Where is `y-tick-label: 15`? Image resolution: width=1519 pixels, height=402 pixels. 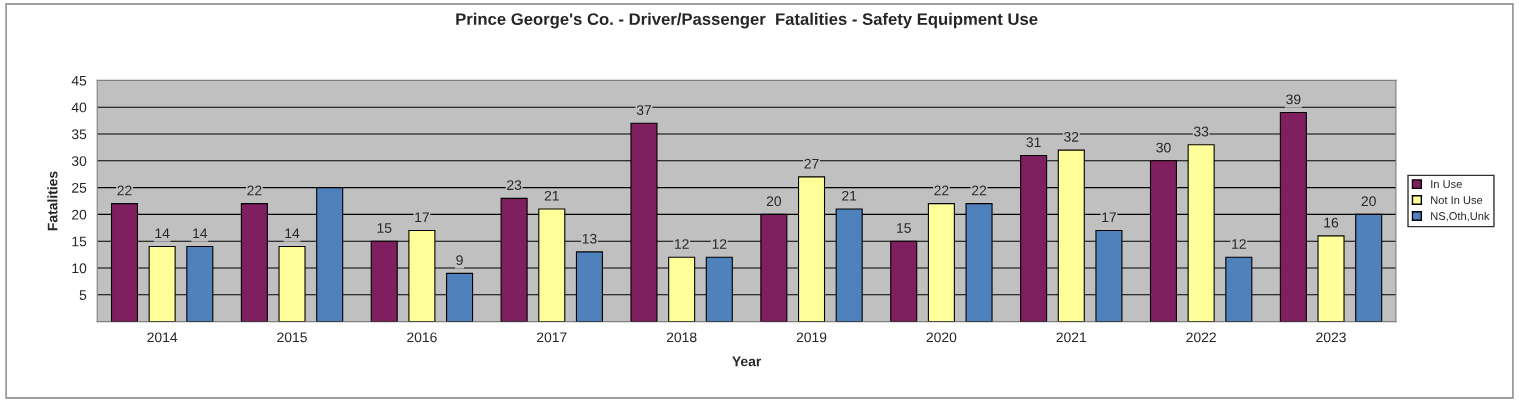 y-tick-label: 15 is located at coordinates (79, 241).